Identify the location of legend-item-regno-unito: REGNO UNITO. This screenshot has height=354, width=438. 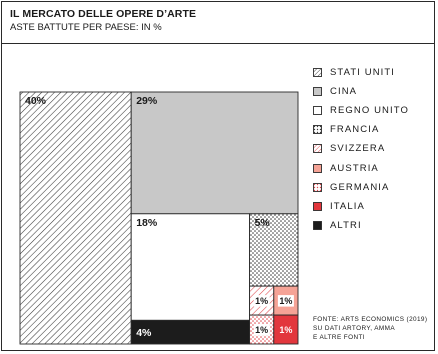
(361, 110).